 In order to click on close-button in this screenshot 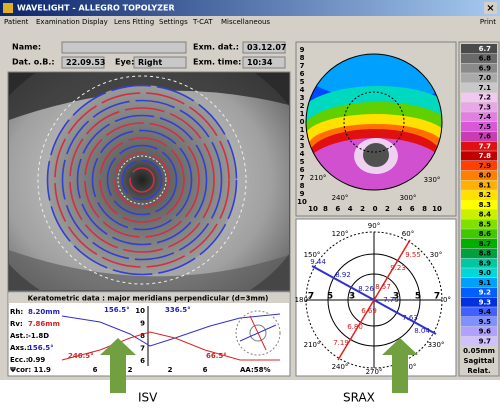, I will do `click(490, 8)`.